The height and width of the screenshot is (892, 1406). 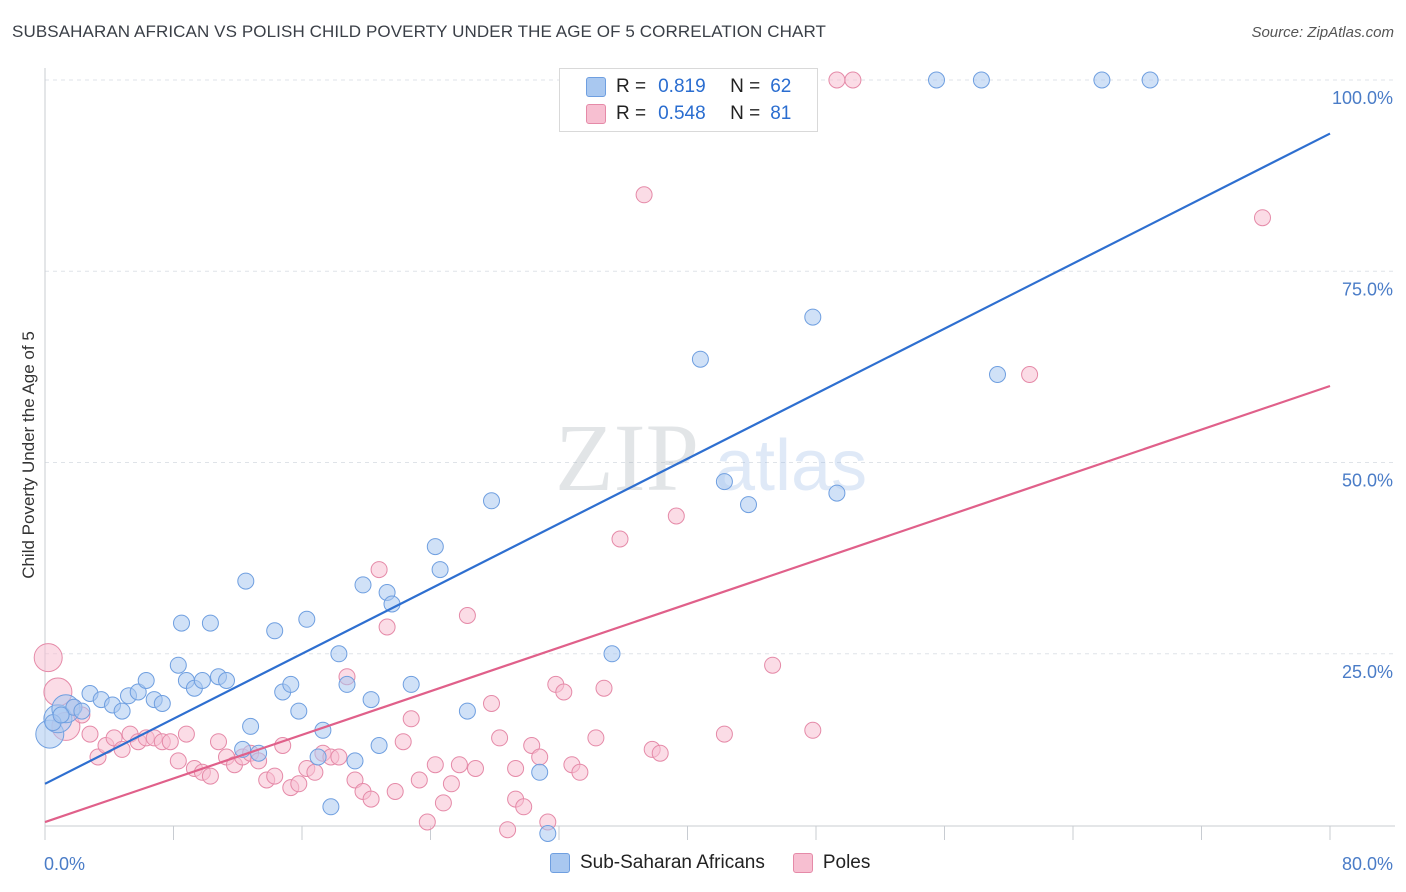 What do you see at coordinates (802, 863) in the screenshot?
I see `series-swatch-poles` at bounding box center [802, 863].